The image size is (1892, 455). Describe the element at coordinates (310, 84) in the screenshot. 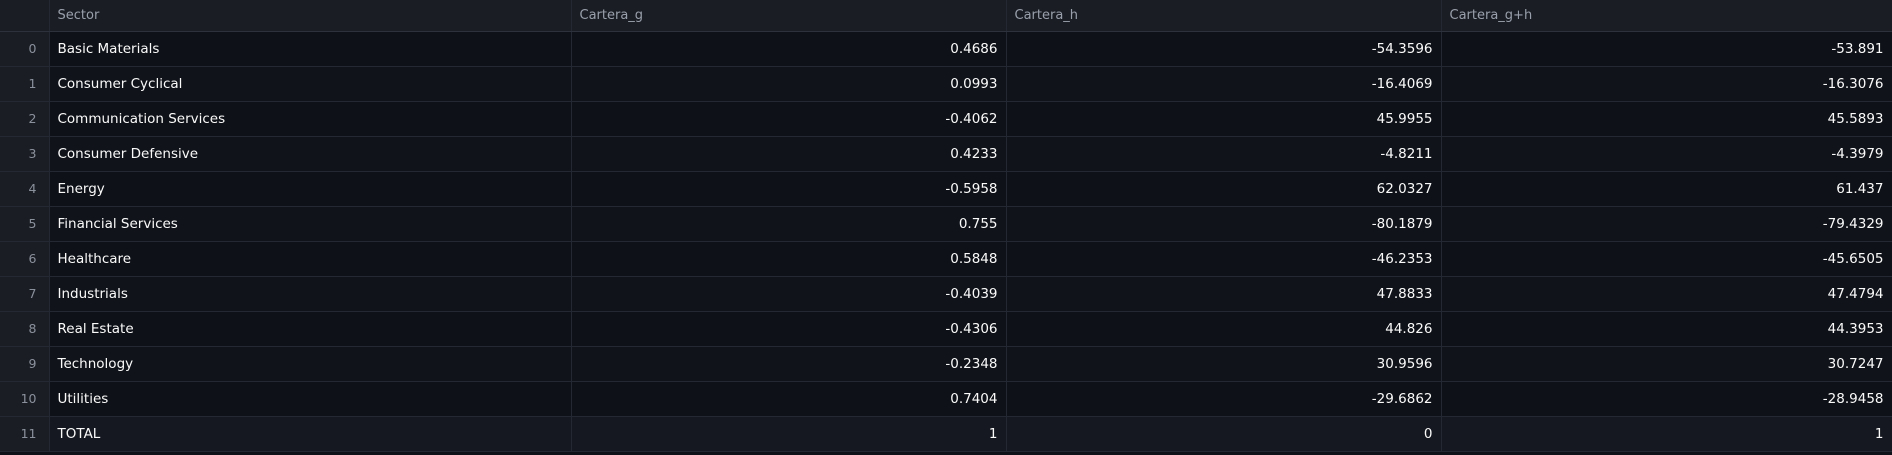

I see `sector-cell: Consumer Cyclical` at that location.